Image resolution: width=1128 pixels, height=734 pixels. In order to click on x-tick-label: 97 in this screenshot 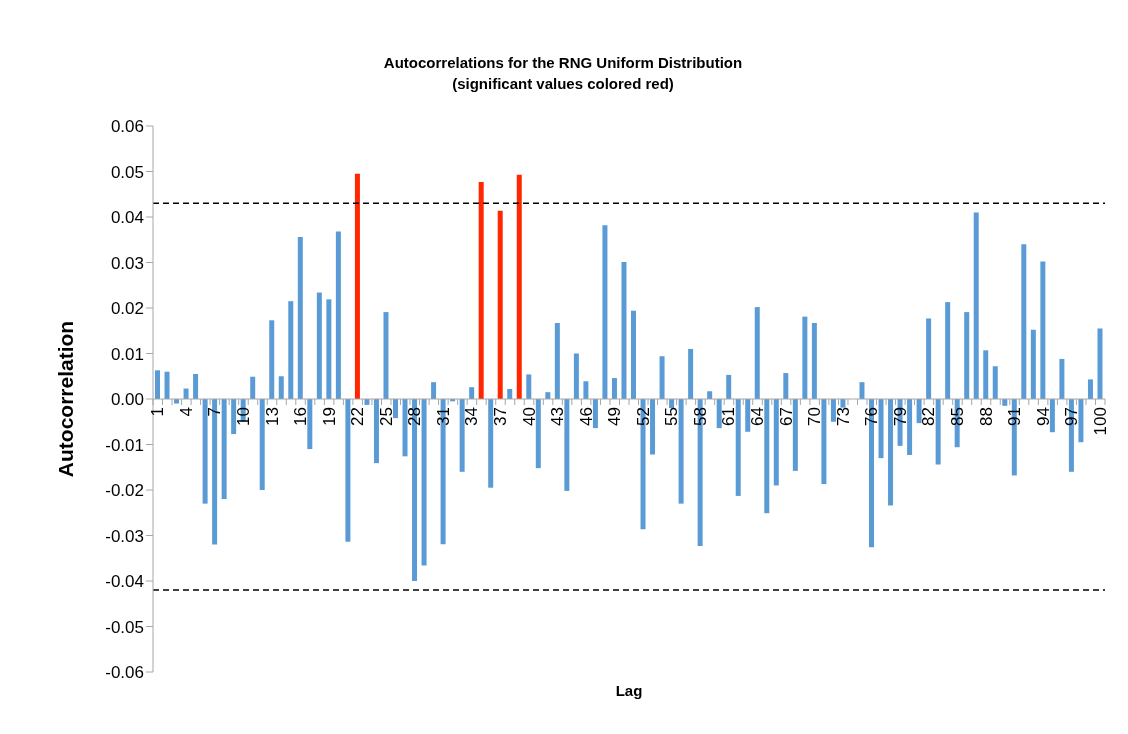, I will do `click(1072, 416)`.